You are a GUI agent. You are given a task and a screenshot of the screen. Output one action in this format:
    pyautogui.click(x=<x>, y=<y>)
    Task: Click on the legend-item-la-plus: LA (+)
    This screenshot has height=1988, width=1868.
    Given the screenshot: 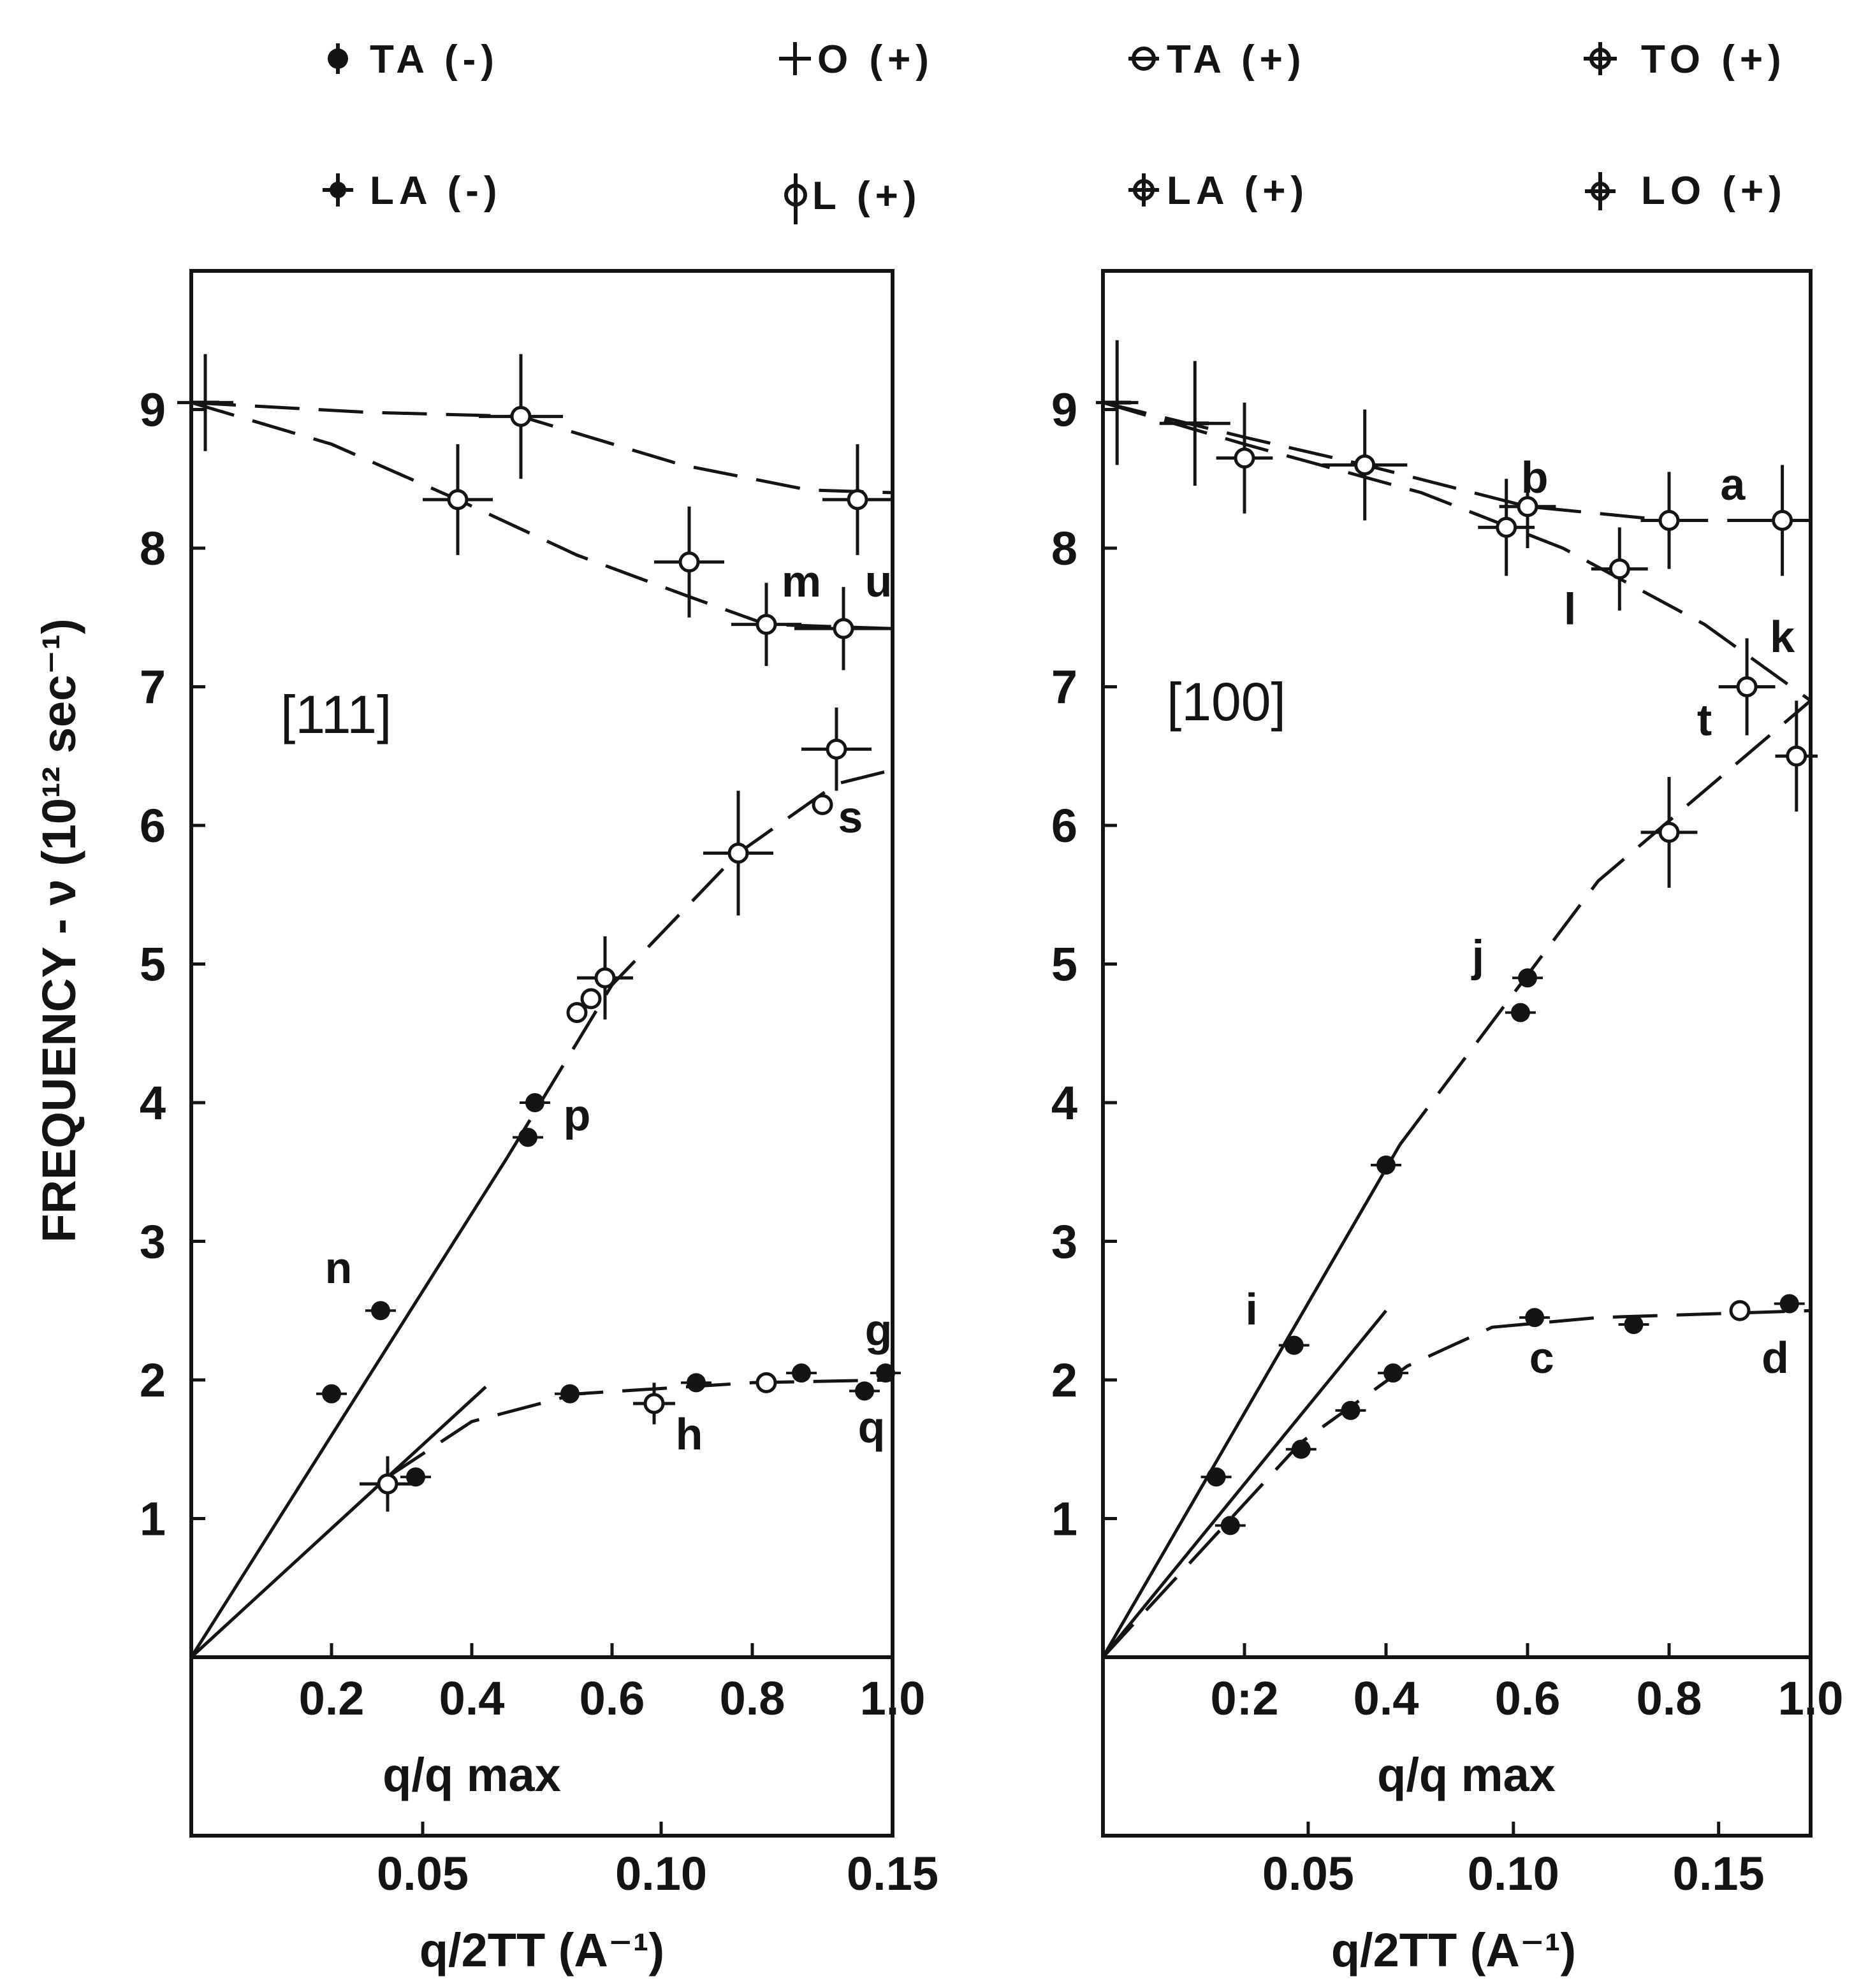 What is the action you would take?
    pyautogui.click(x=1218, y=191)
    